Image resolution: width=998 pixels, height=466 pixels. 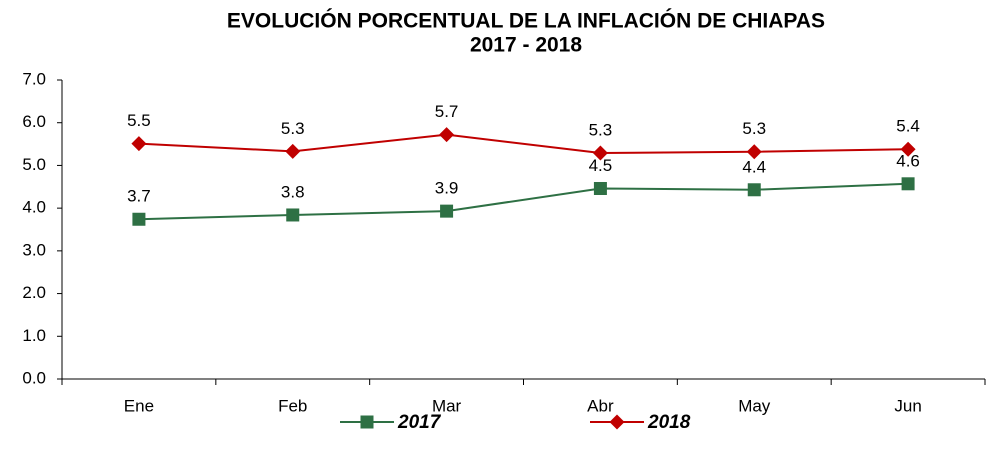 What do you see at coordinates (34, 335) in the screenshot?
I see `y-tick-label: 1.0` at bounding box center [34, 335].